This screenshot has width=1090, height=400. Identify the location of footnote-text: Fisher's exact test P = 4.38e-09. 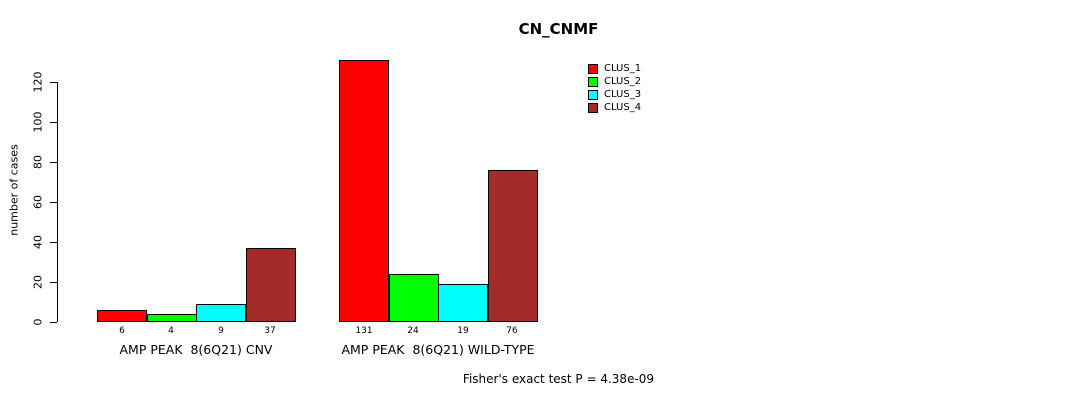
(558, 379).